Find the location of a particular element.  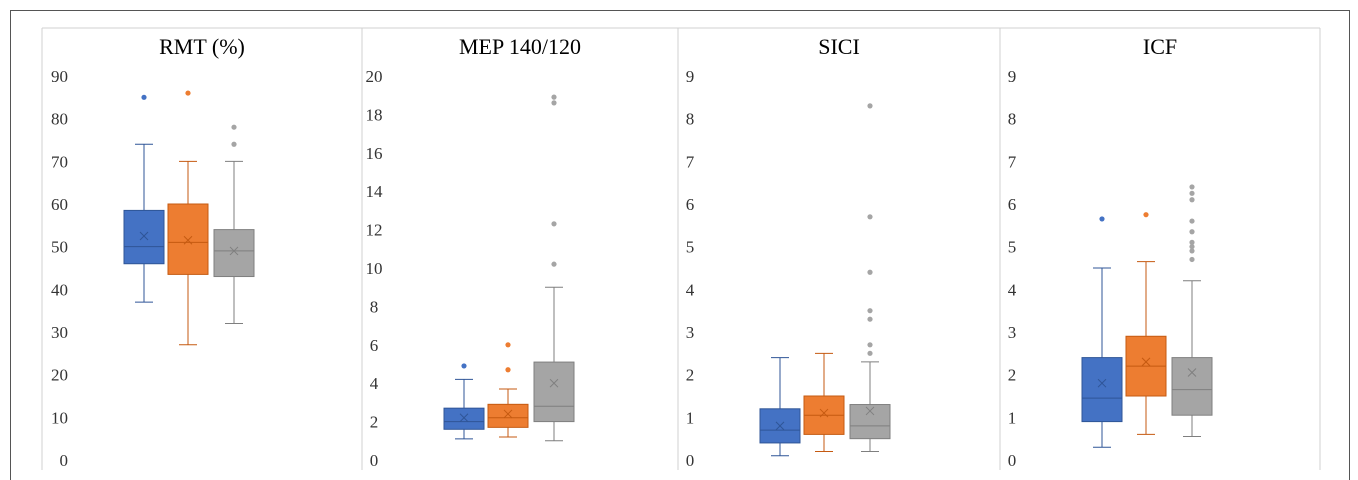

chart-title: SICI is located at coordinates (839, 46).